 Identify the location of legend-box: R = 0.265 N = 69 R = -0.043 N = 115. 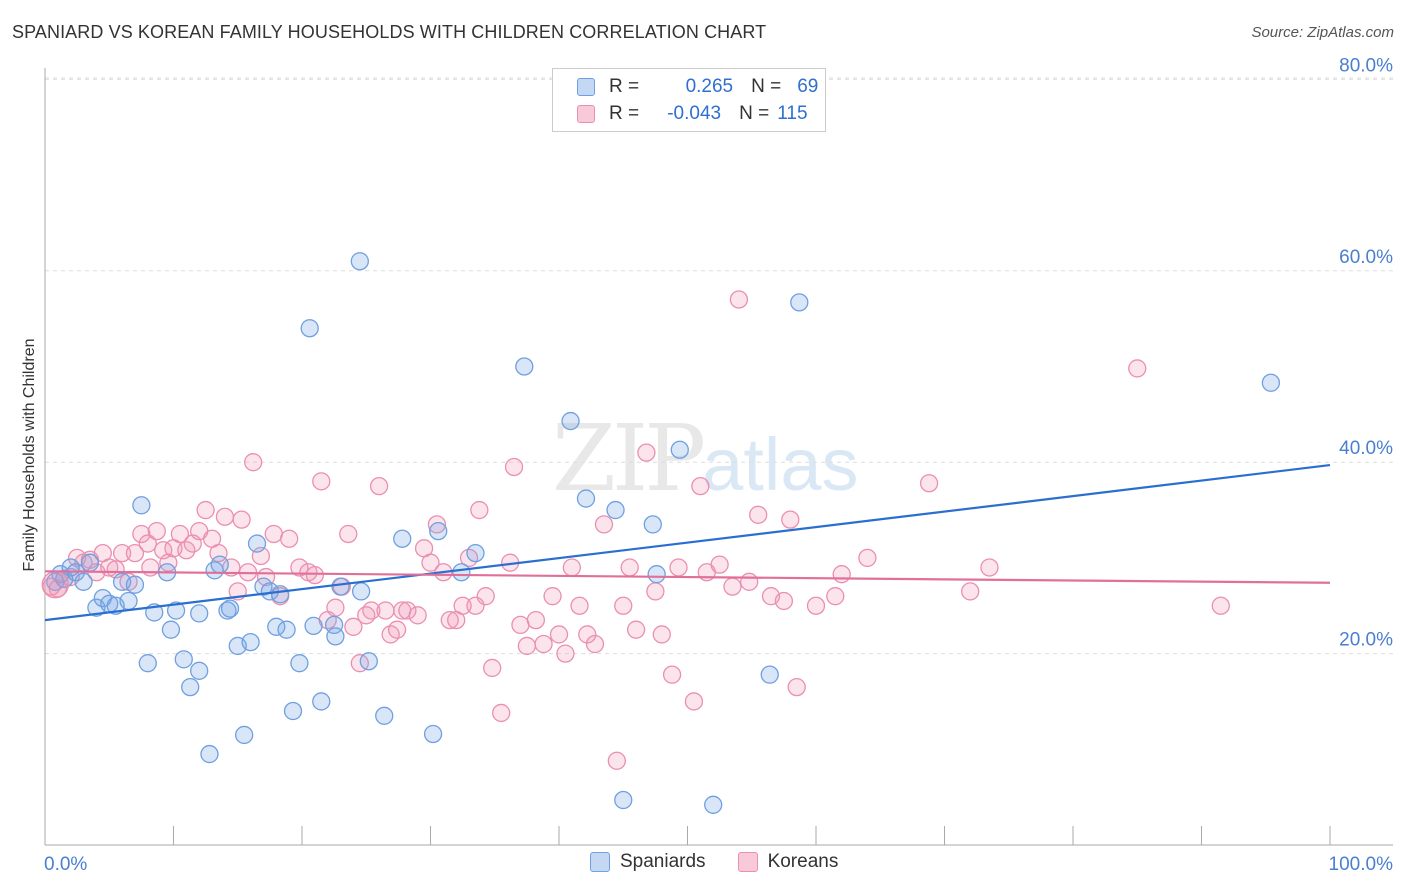
(689, 100).